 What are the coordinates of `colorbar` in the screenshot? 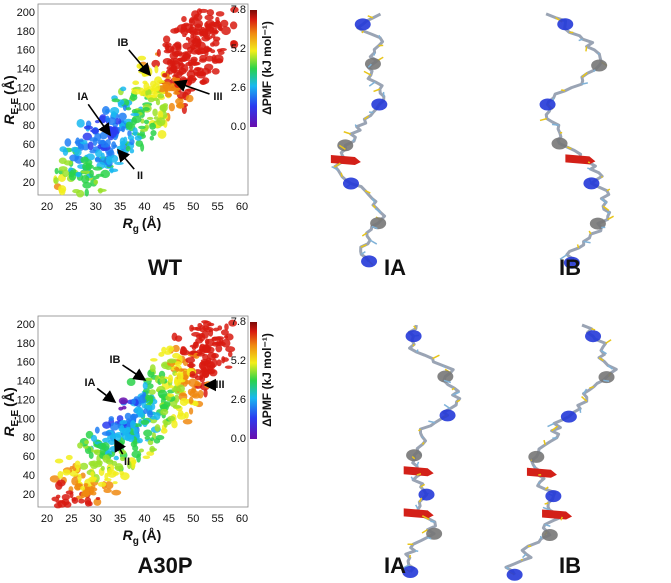 It's located at (253, 68).